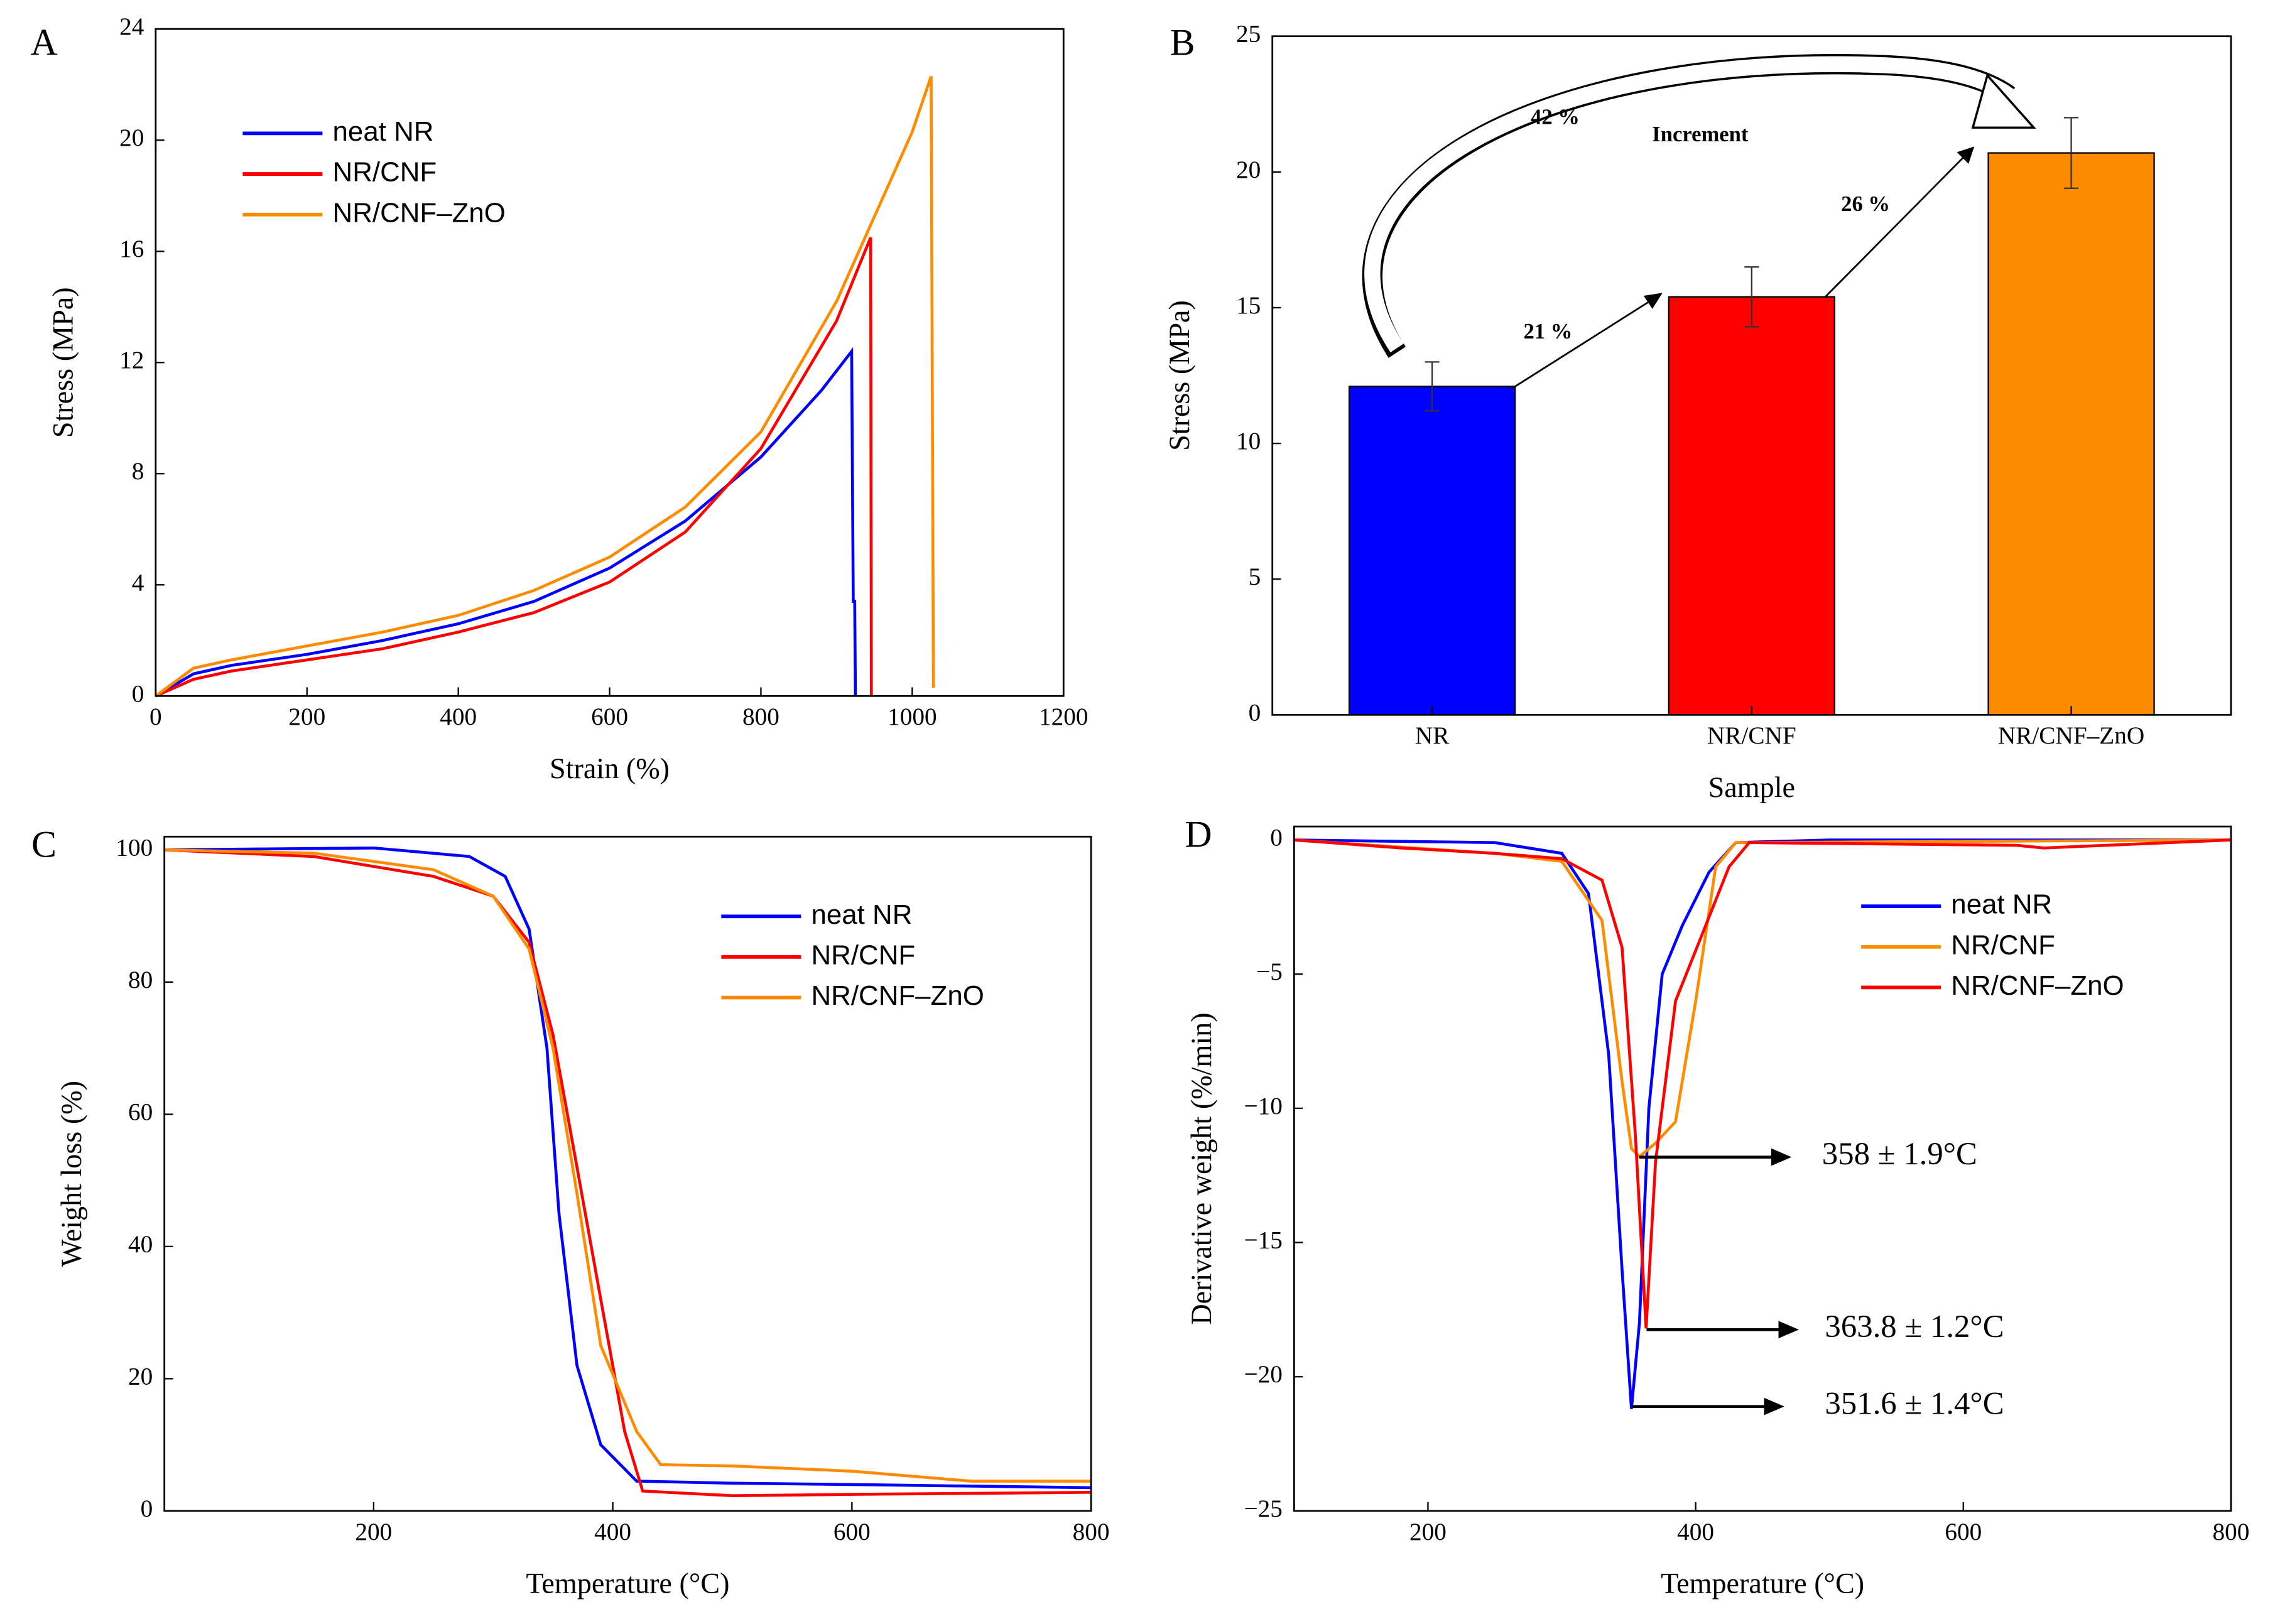 Image resolution: width=2275 pixels, height=1624 pixels. Describe the element at coordinates (134, 847) in the screenshot. I see `y-tick-label: 100` at that location.